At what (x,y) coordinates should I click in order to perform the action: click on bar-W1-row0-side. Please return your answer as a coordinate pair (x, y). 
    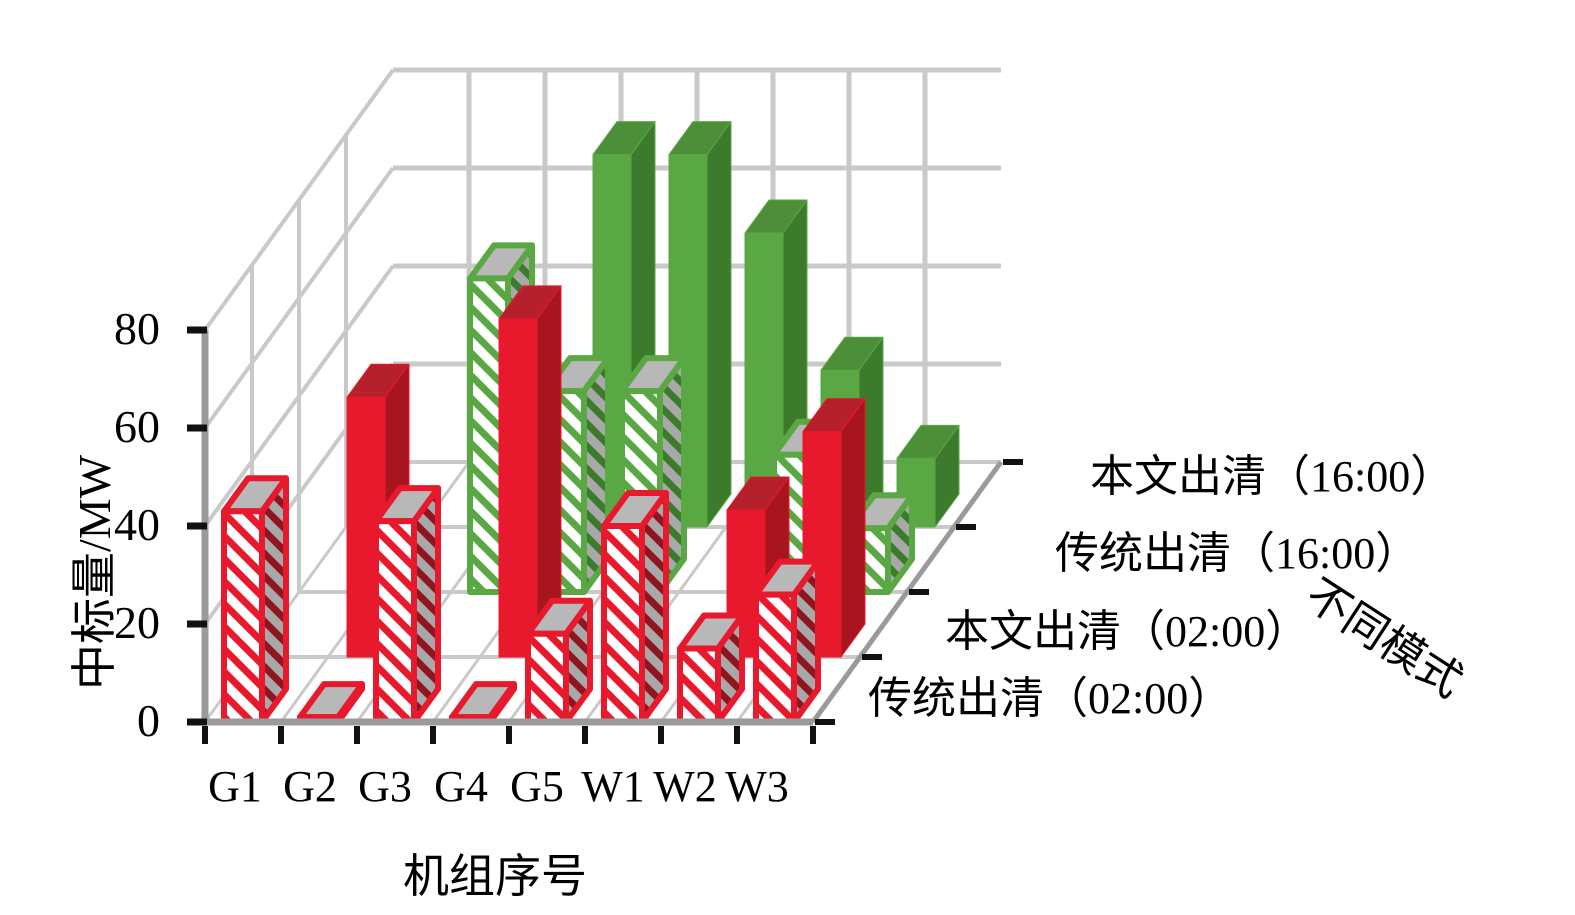
    Looking at the image, I should click on (654, 607).